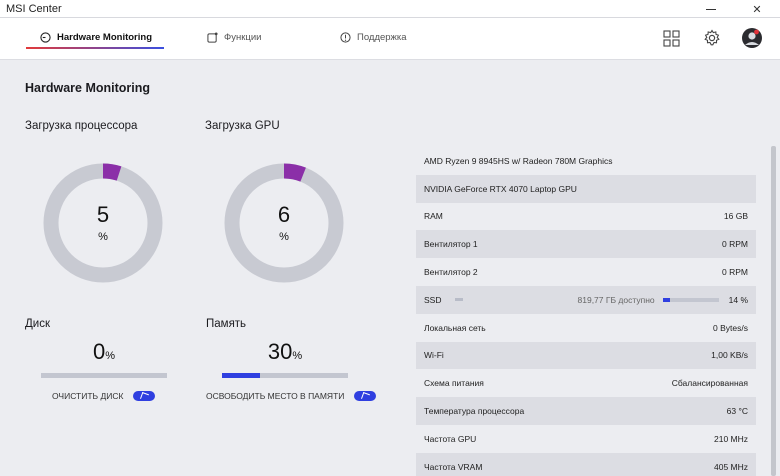 Image resolution: width=780 pixels, height=476 pixels. What do you see at coordinates (365, 396) in the screenshot?
I see `free-memory-button` at bounding box center [365, 396].